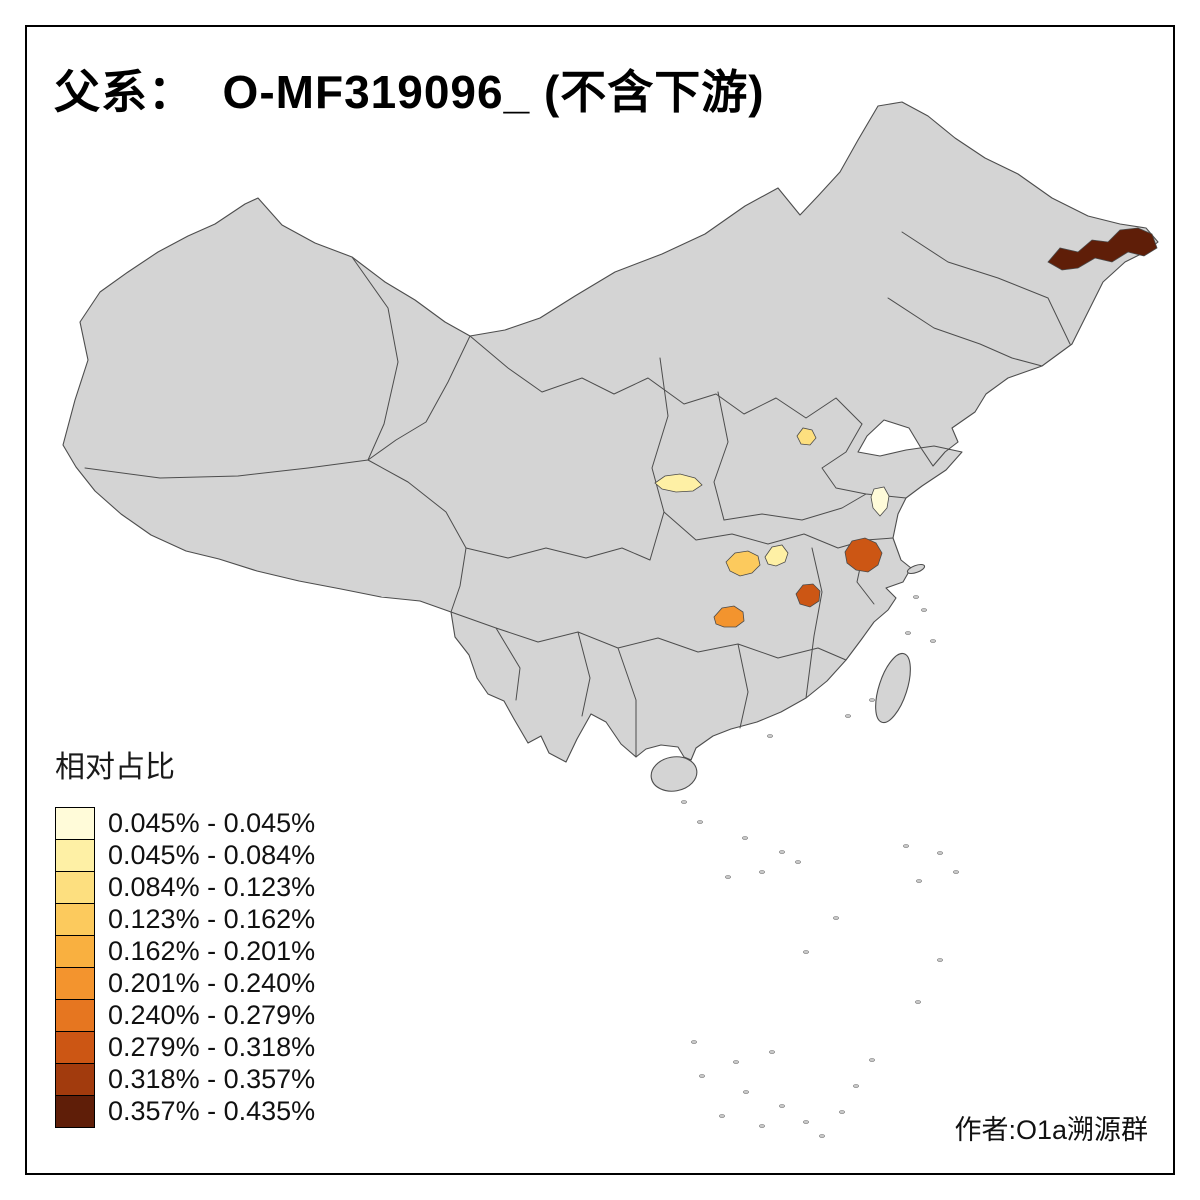 This screenshot has width=1200, height=1200. Describe the element at coordinates (409, 92) in the screenshot. I see `page-title: 父系： O-MF319096_ (不含下游)` at that location.